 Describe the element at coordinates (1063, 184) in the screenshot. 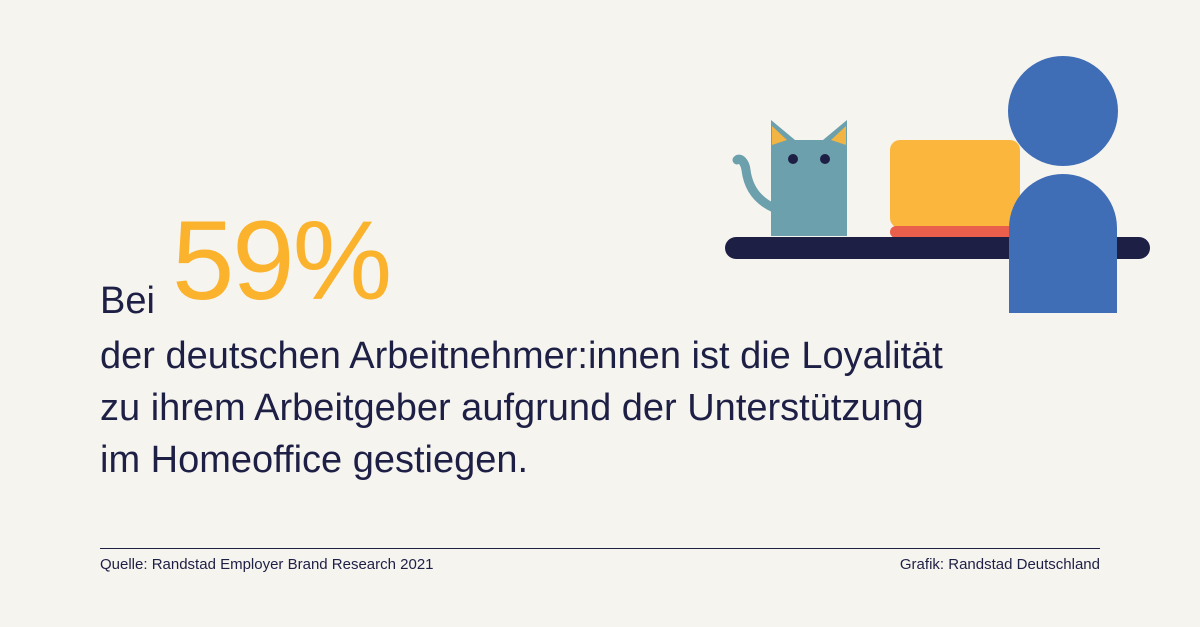

I see `person-icon` at that location.